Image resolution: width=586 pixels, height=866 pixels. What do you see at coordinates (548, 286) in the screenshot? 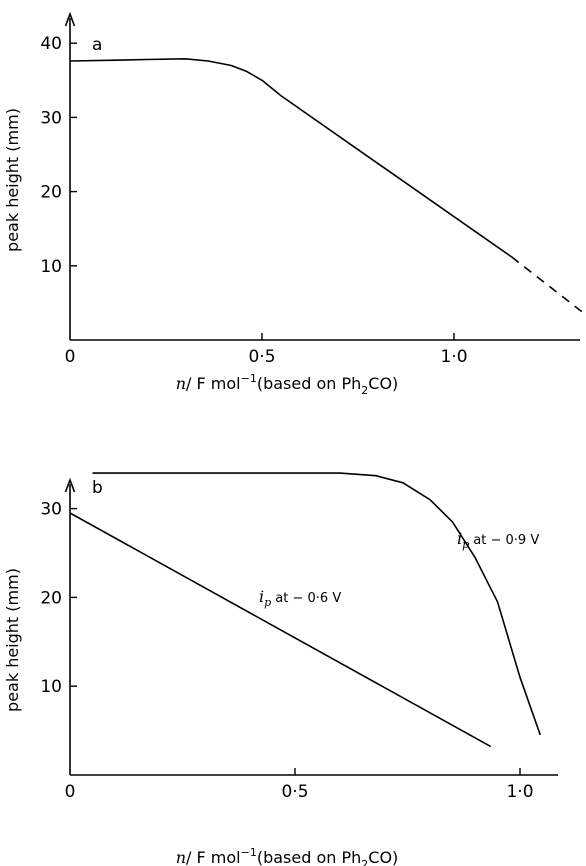
I see `series-line-extrapolated` at bounding box center [548, 286].